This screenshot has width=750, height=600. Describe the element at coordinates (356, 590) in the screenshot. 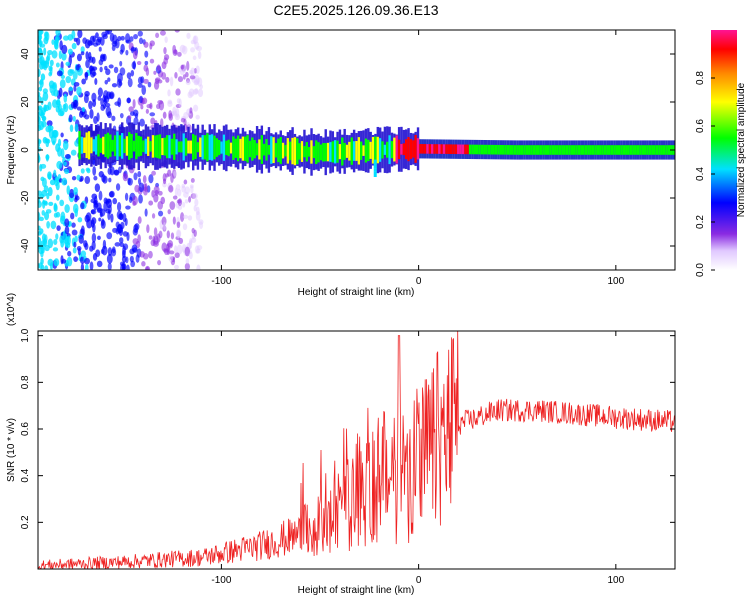

I see `snr-xlabel: Height of straight line (km)` at that location.